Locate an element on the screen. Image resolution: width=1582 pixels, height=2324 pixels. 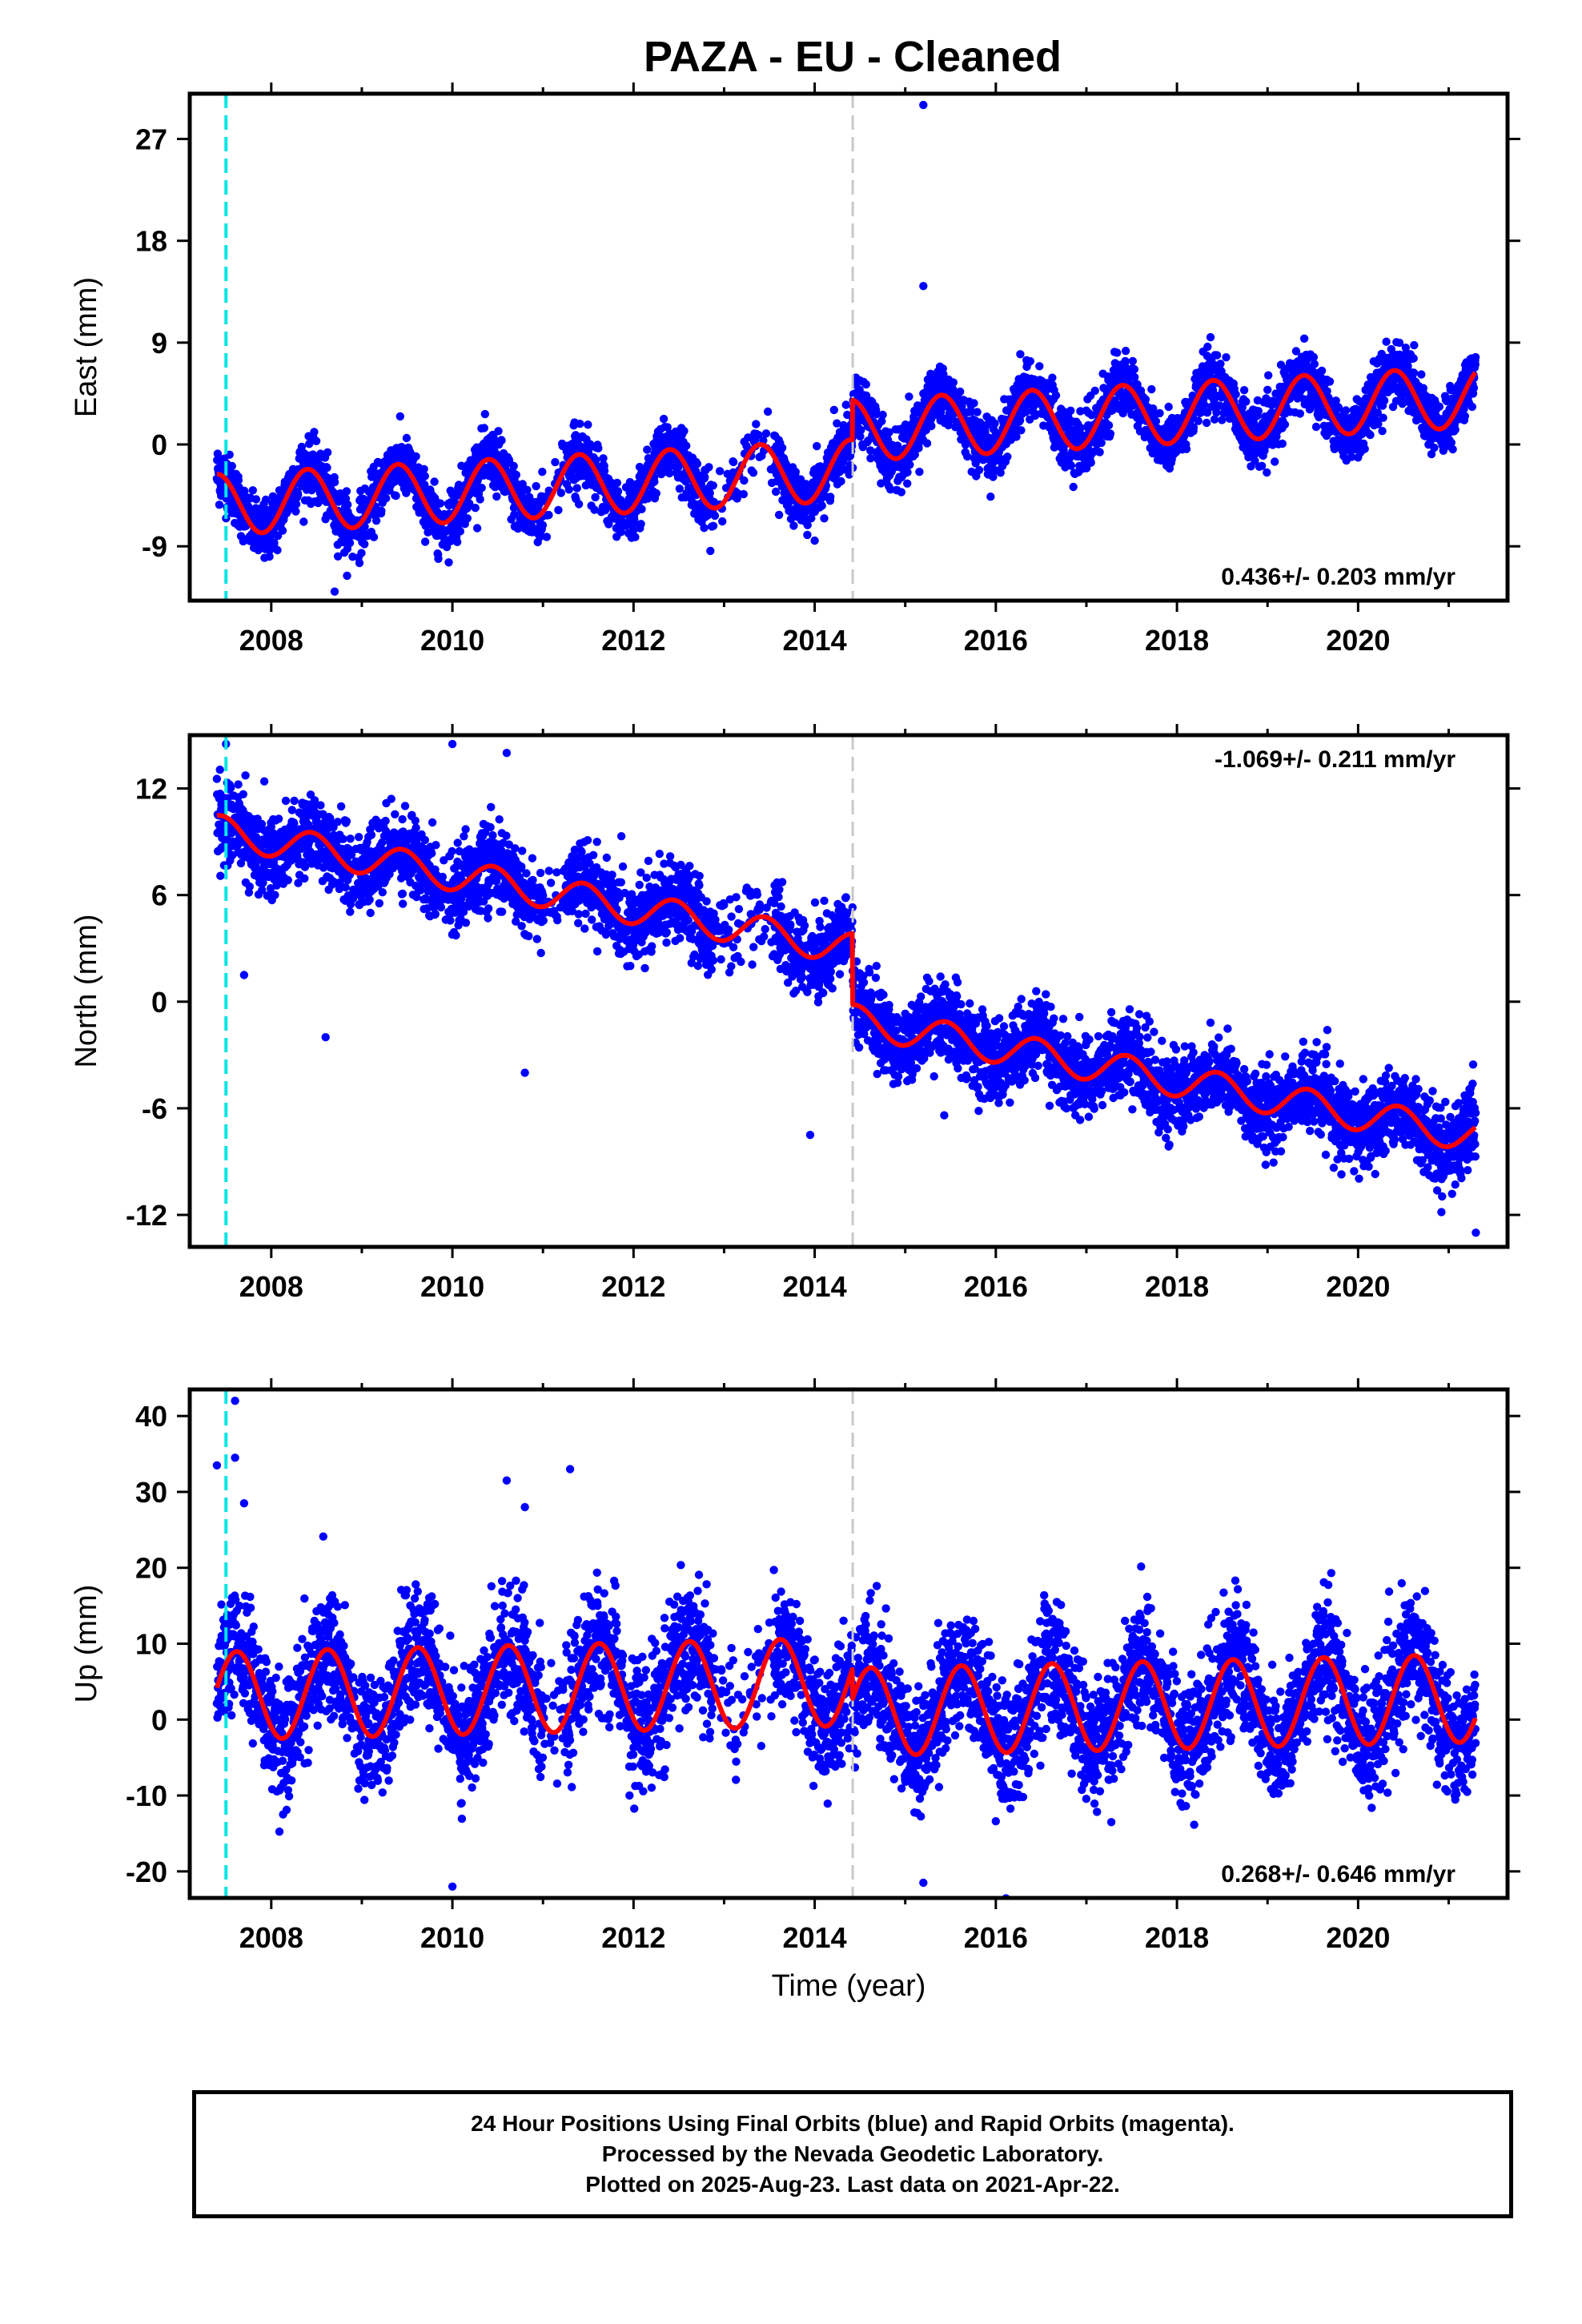
x-tick-label: 2020 is located at coordinates (1358, 640).